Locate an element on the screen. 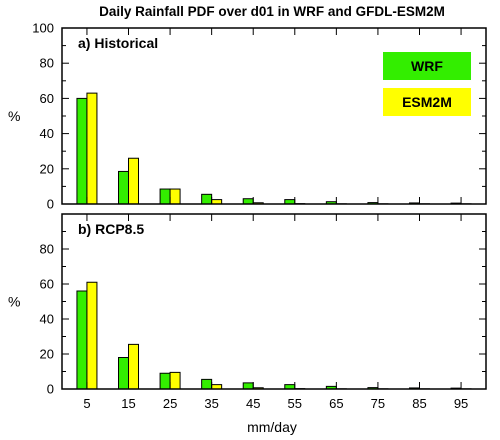 The height and width of the screenshot is (440, 500). x-tick-label: 55 is located at coordinates (295, 403).